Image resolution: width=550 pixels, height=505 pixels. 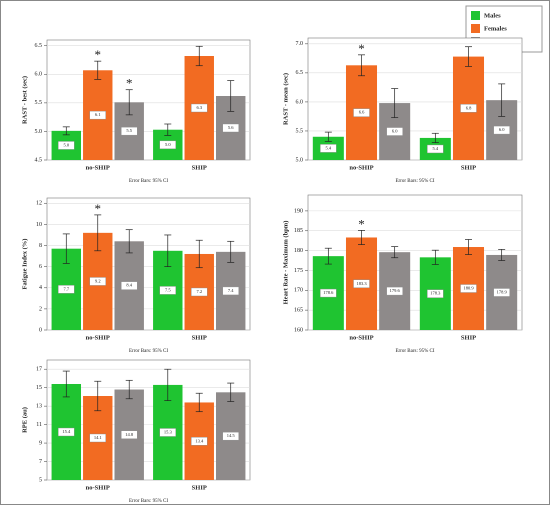 I want to click on value-label: 6.1, so click(x=98, y=114).